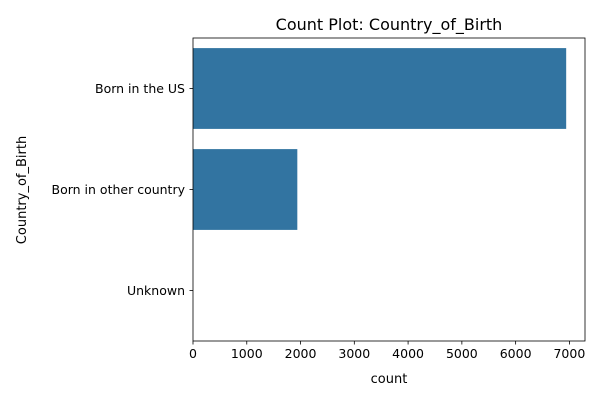 The height and width of the screenshot is (400, 600). What do you see at coordinates (387, 351) in the screenshot?
I see `x-ticks-group: 0 1000 2000 3000 4000 5000 6000 7000` at bounding box center [387, 351].